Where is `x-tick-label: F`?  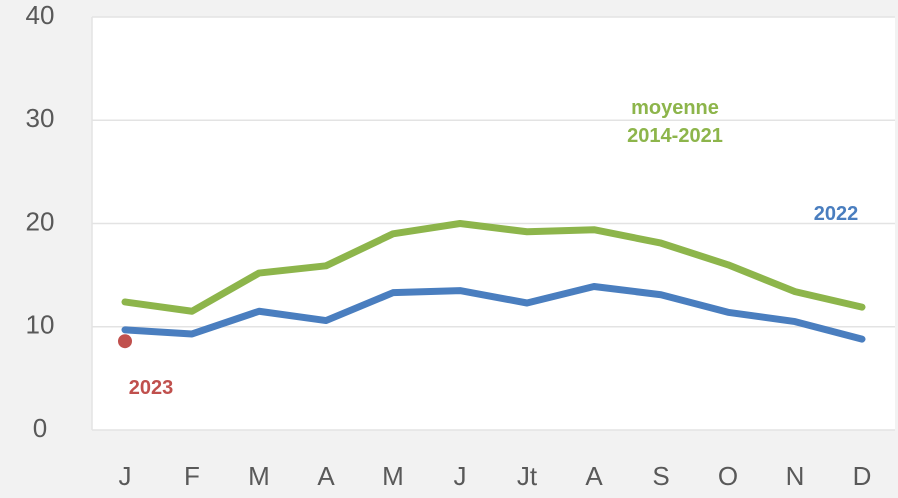 x-tick-label: F is located at coordinates (192, 476).